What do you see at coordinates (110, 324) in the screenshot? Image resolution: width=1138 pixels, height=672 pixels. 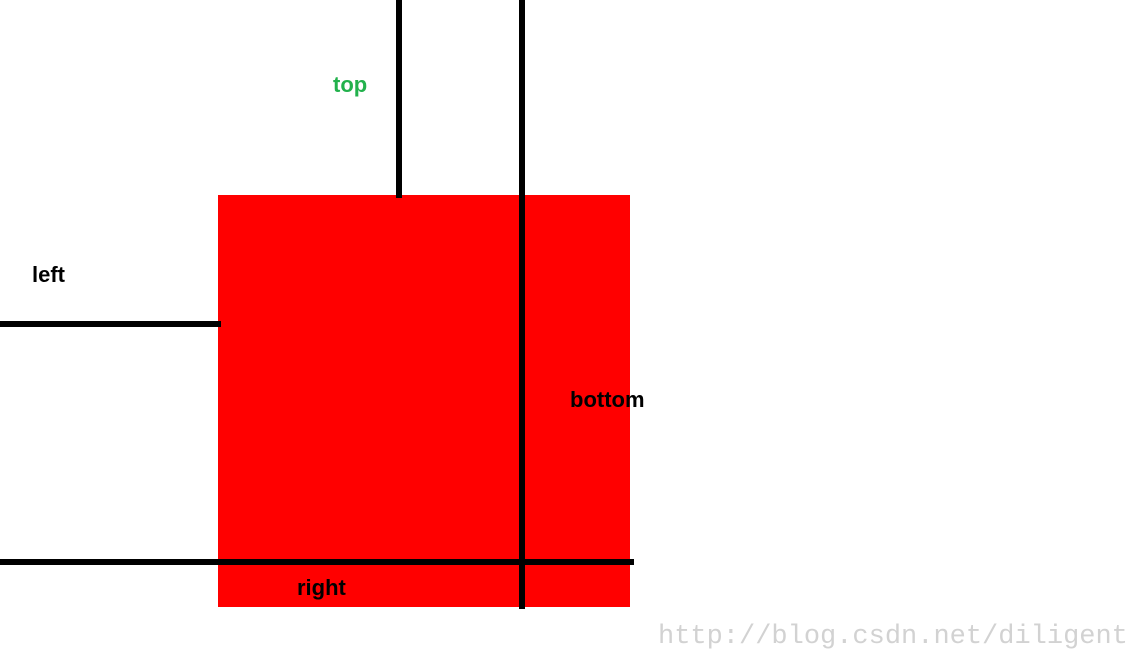 I see `left-offset-line` at bounding box center [110, 324].